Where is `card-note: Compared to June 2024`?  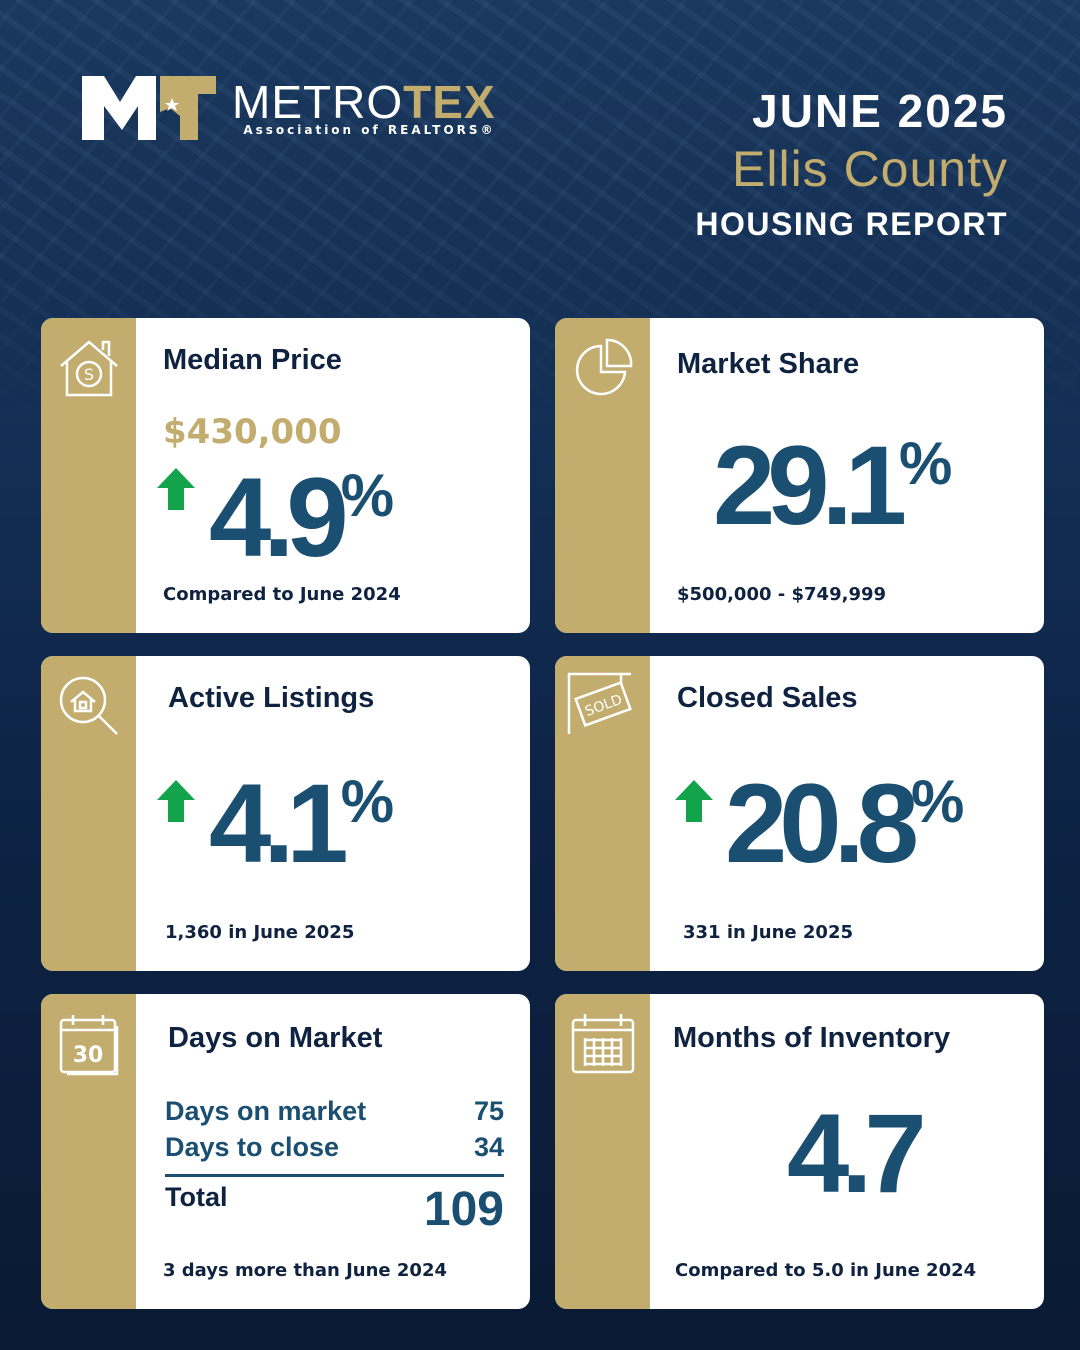 card-note: Compared to June 2024 is located at coordinates (282, 594).